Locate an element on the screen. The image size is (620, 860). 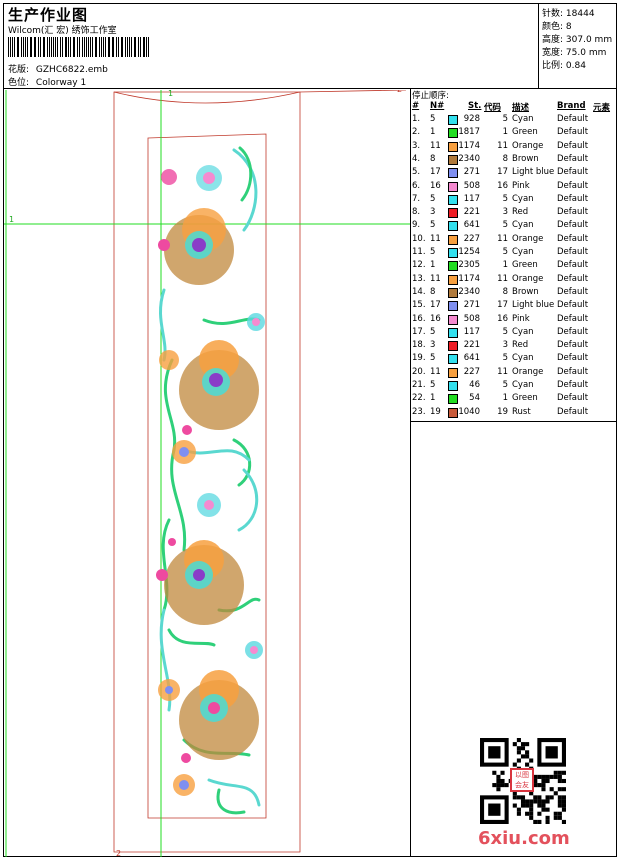
col-header-stitches: St. is located at coordinates (475, 106).